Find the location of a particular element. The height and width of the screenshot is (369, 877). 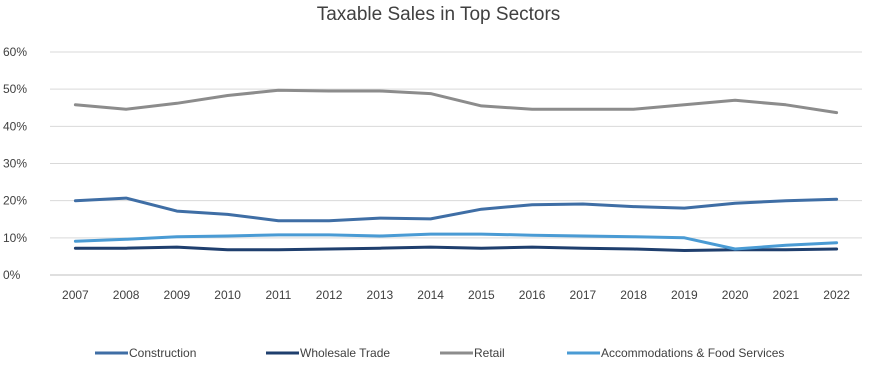

x-tick-label: 2021 is located at coordinates (786, 295).